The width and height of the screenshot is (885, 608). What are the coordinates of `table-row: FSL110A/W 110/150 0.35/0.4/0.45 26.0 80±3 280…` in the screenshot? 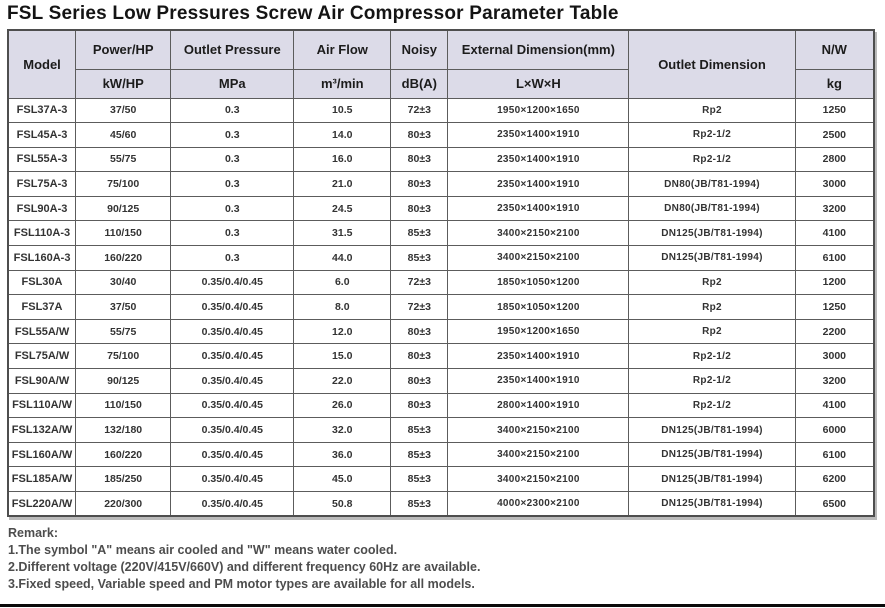 It's located at (441, 405).